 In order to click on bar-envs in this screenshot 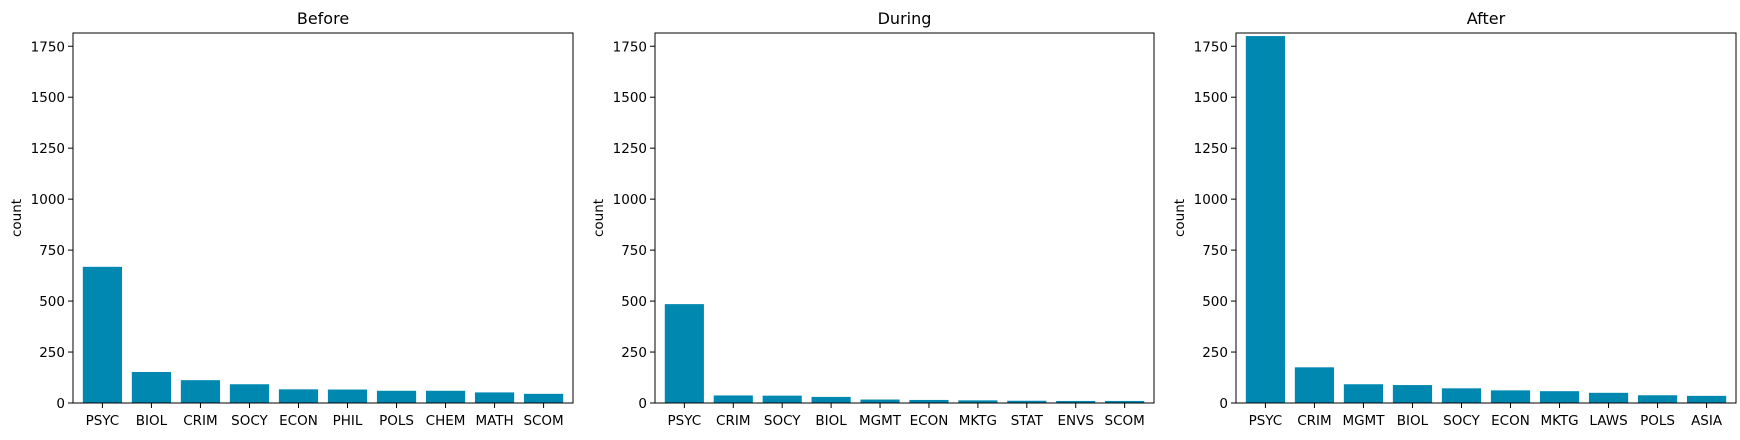, I will do `click(1076, 401)`.